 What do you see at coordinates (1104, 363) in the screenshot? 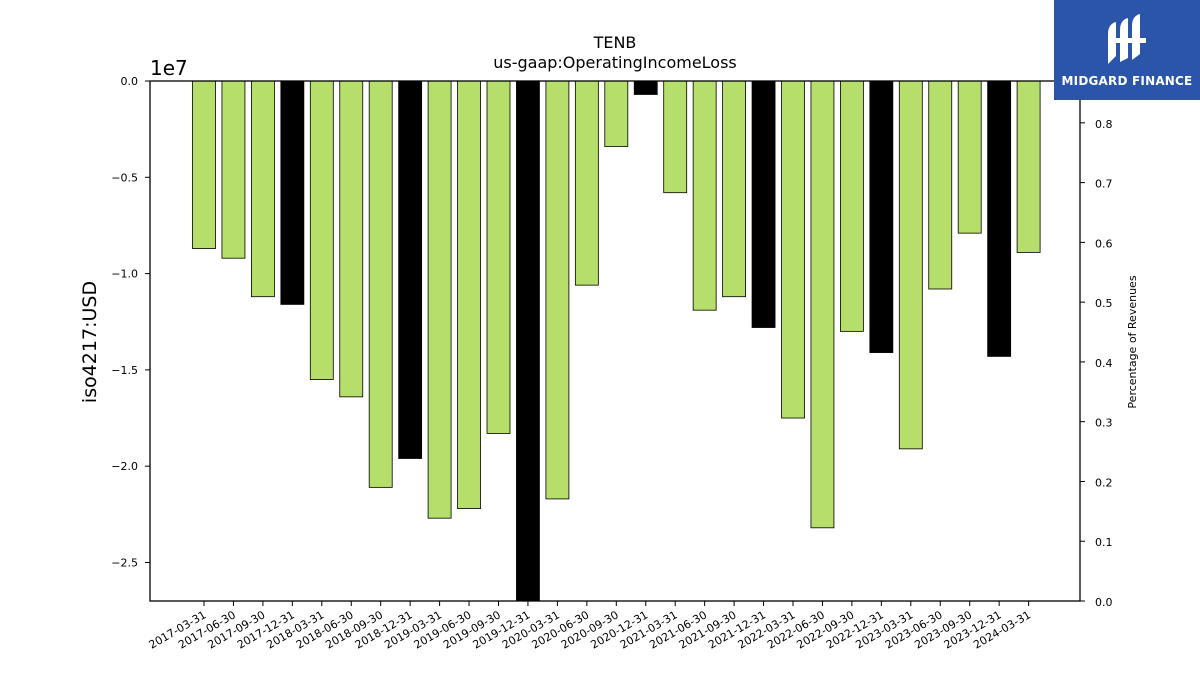
I see `y2-tick-label: 0.4` at bounding box center [1104, 363].